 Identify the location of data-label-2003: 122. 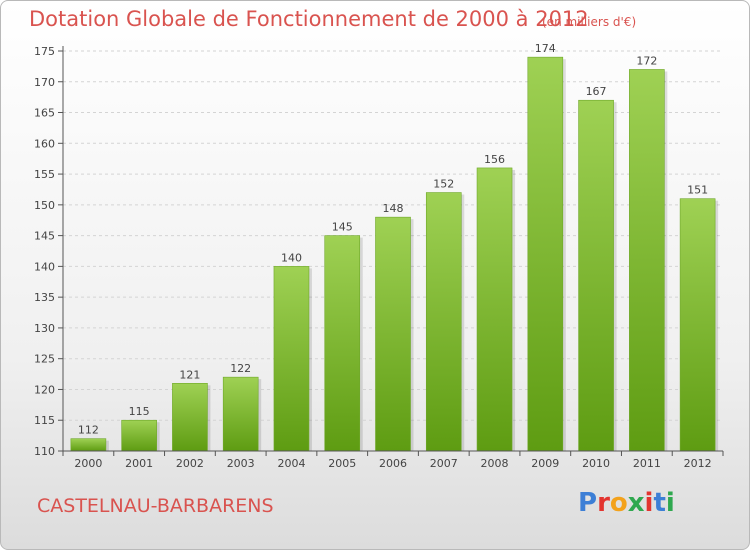
(240, 368).